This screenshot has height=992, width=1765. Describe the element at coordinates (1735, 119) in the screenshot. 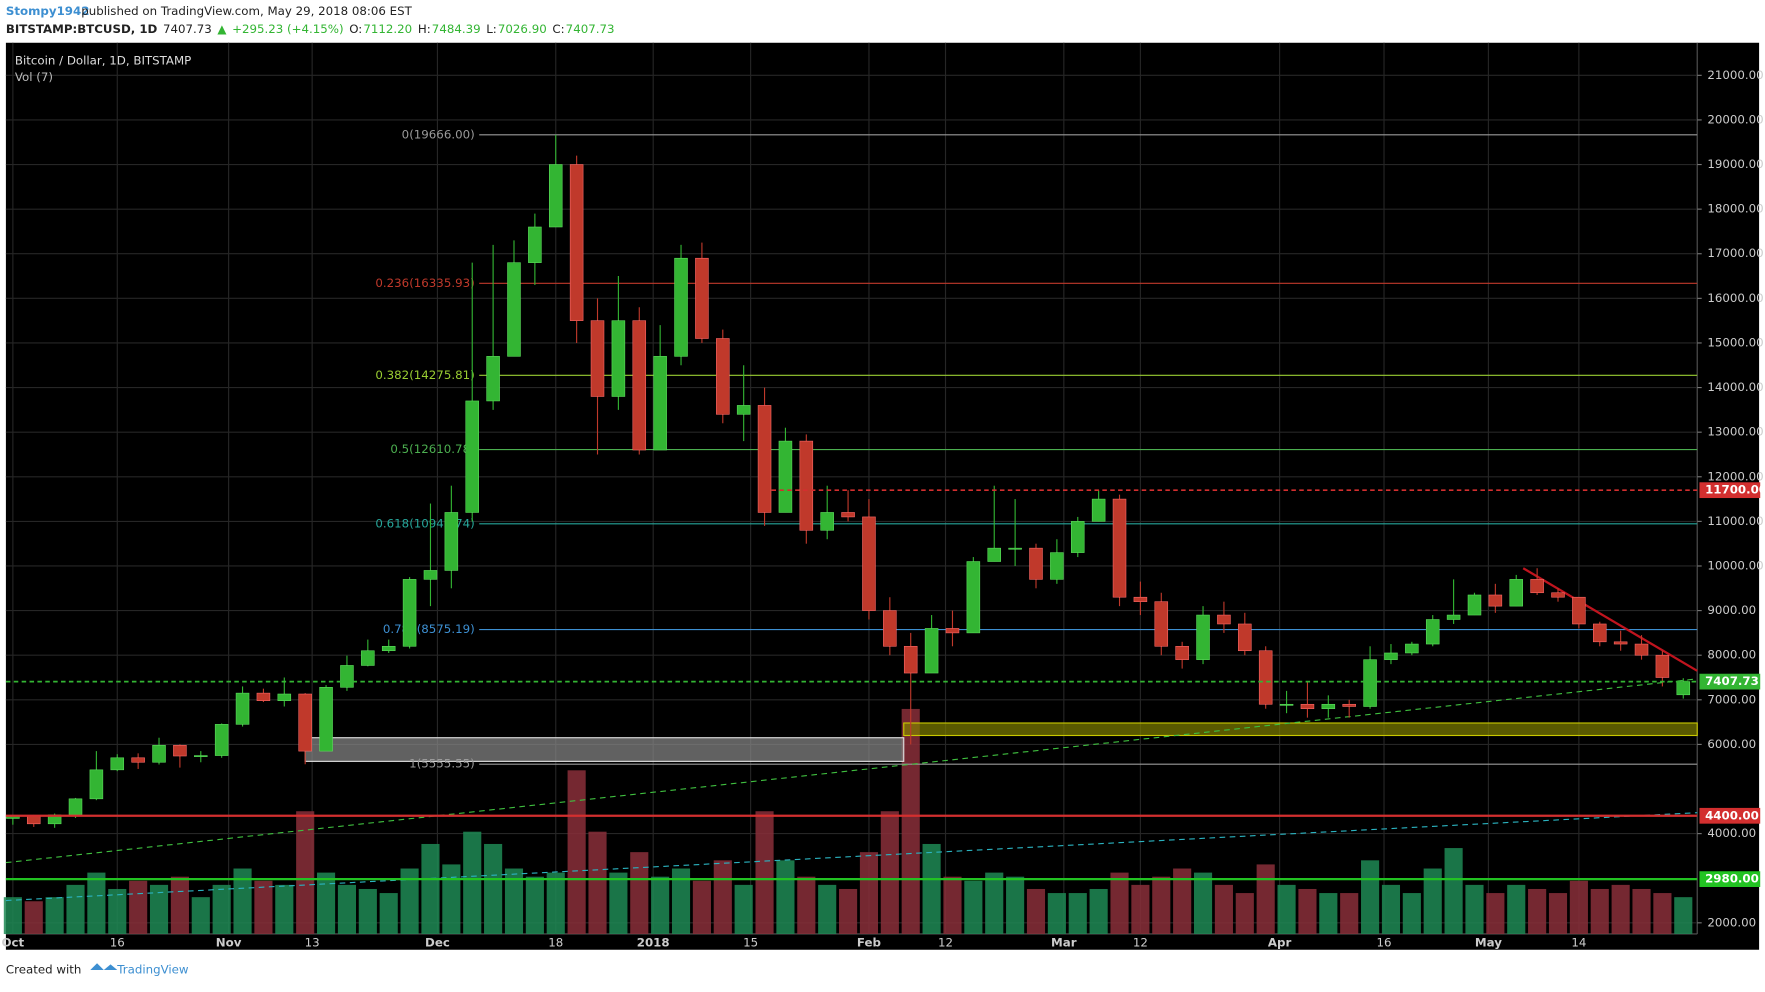

I see `y-tick-label: 20000.00` at that location.